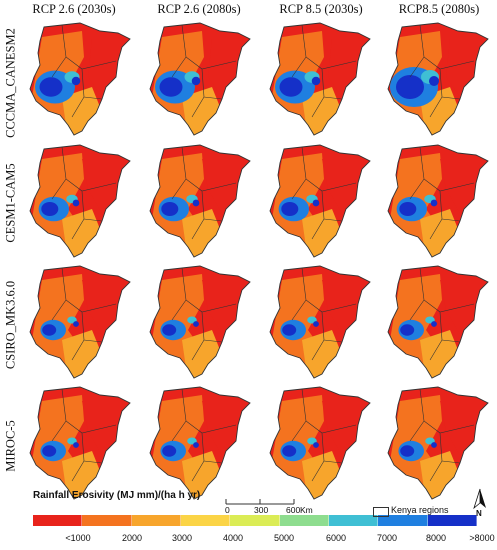 This screenshot has height=550, width=497. What do you see at coordinates (381, 512) in the screenshot?
I see `region-legend-swatch` at bounding box center [381, 512].